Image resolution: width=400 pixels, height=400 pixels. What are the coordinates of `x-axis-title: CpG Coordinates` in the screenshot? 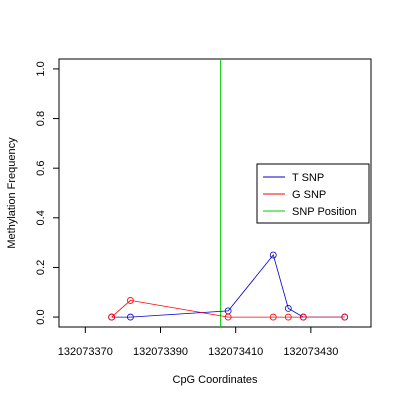 It's located at (215, 380).